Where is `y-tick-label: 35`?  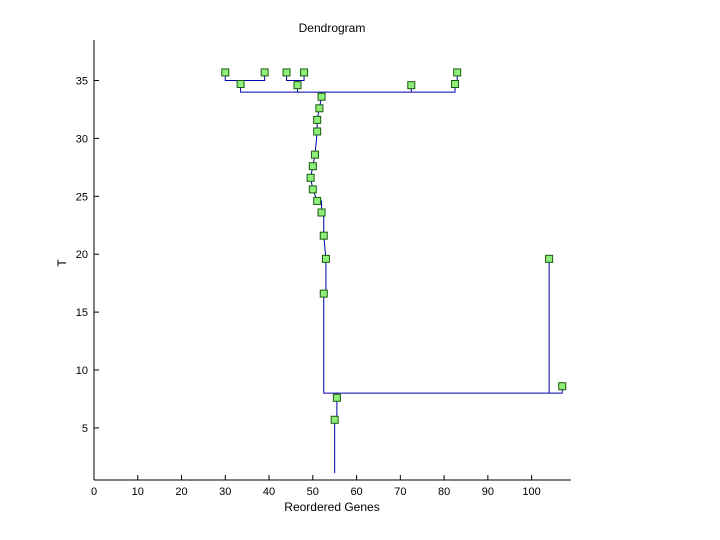 y-tick-label: 35 is located at coordinates (82, 82).